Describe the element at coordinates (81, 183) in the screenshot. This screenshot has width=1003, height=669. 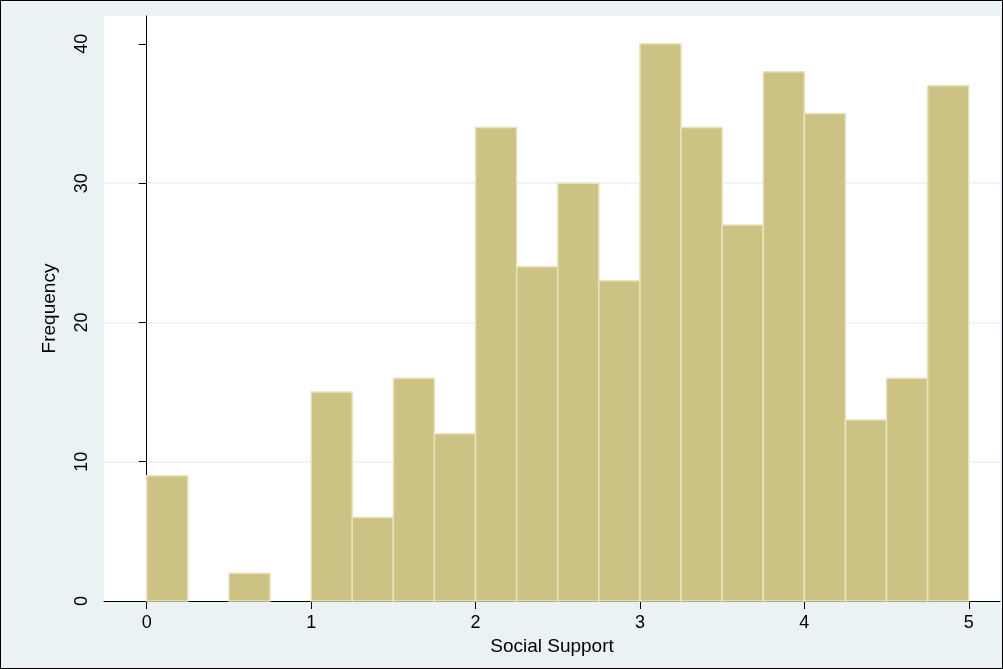
I see `y-tick-label: 30` at that location.